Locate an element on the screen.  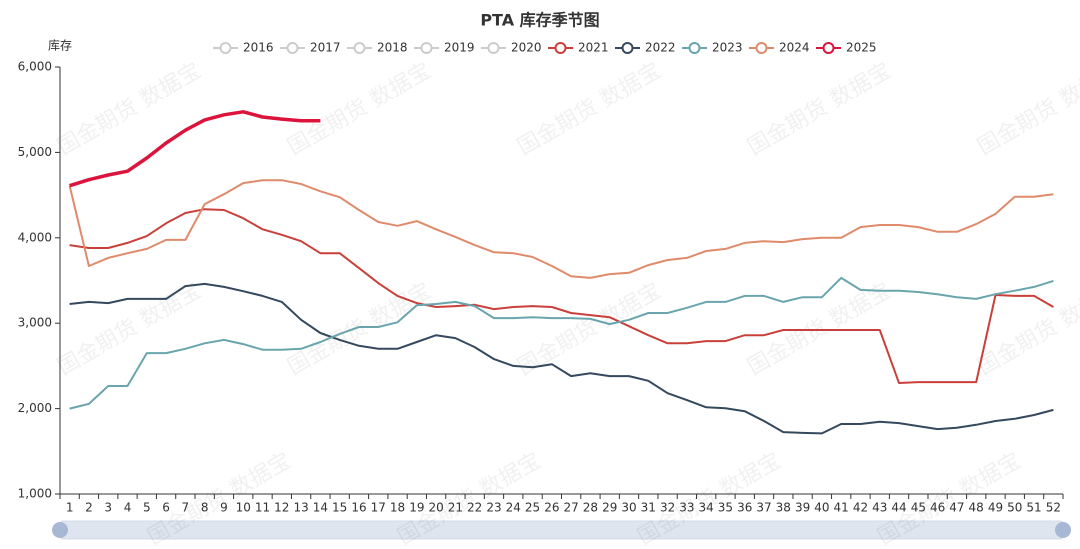
x-tick-label: 21 is located at coordinates (455, 508).